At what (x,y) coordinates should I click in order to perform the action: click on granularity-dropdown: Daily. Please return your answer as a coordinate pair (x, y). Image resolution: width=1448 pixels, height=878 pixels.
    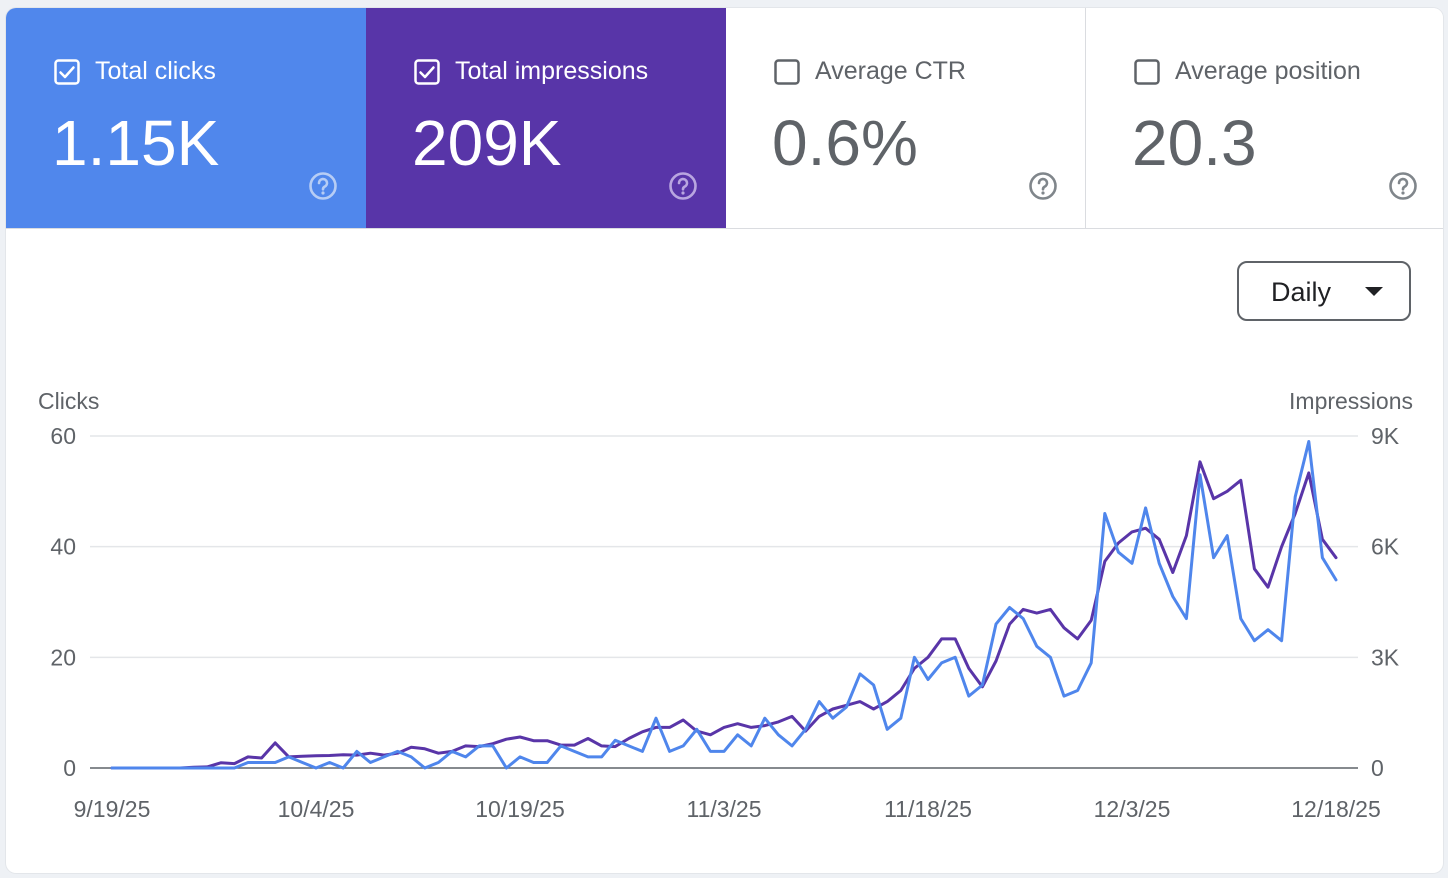
    Looking at the image, I should click on (1324, 291).